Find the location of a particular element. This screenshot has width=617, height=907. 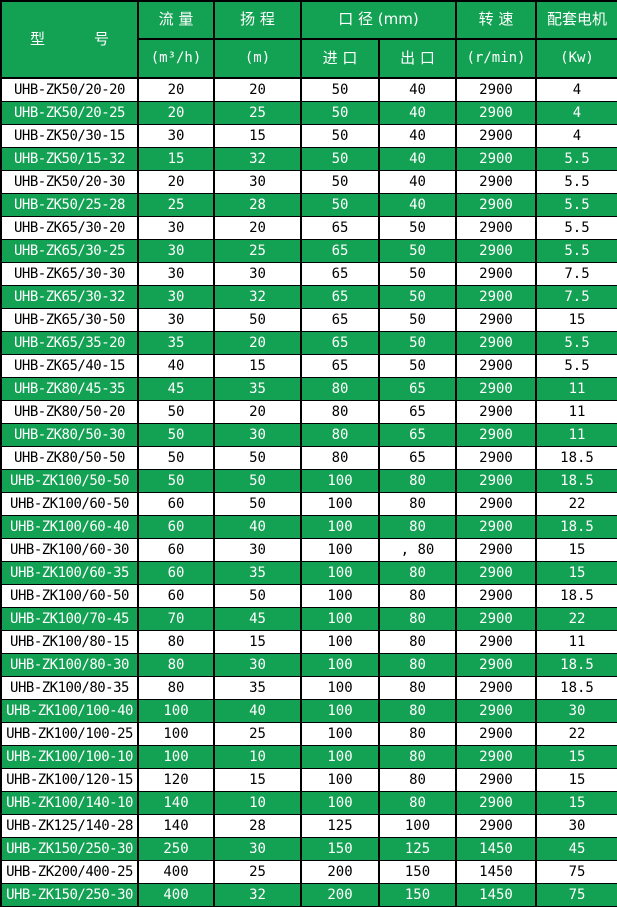

model-cell: UHB-ZK50/20-30 is located at coordinates (69, 181).